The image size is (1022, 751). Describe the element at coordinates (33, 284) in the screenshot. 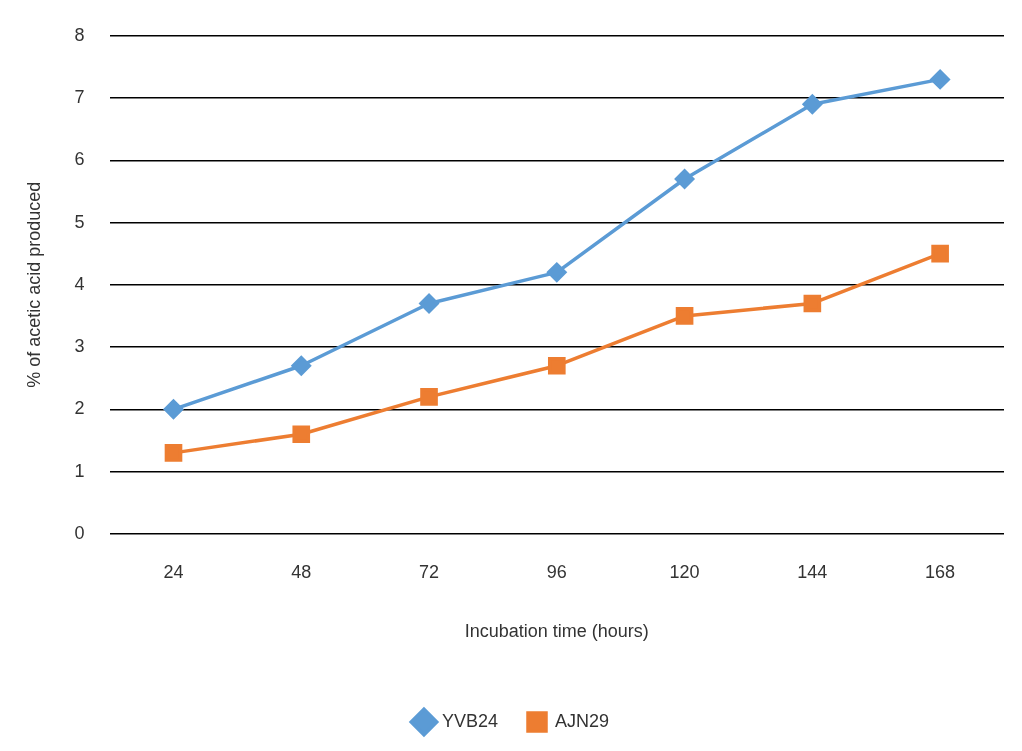

I see `y-axis-title: % of acetic acid produced` at that location.